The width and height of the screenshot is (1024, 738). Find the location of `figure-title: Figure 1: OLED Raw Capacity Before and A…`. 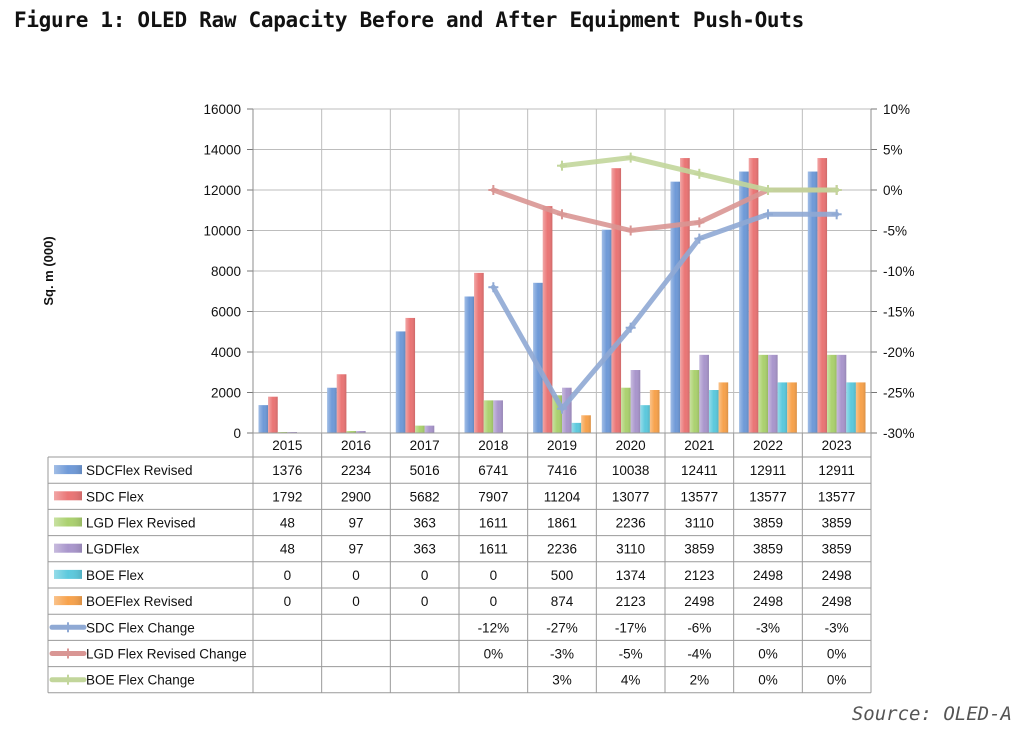

figure-title: Figure 1: OLED Raw Capacity Before and A… is located at coordinates (409, 20).